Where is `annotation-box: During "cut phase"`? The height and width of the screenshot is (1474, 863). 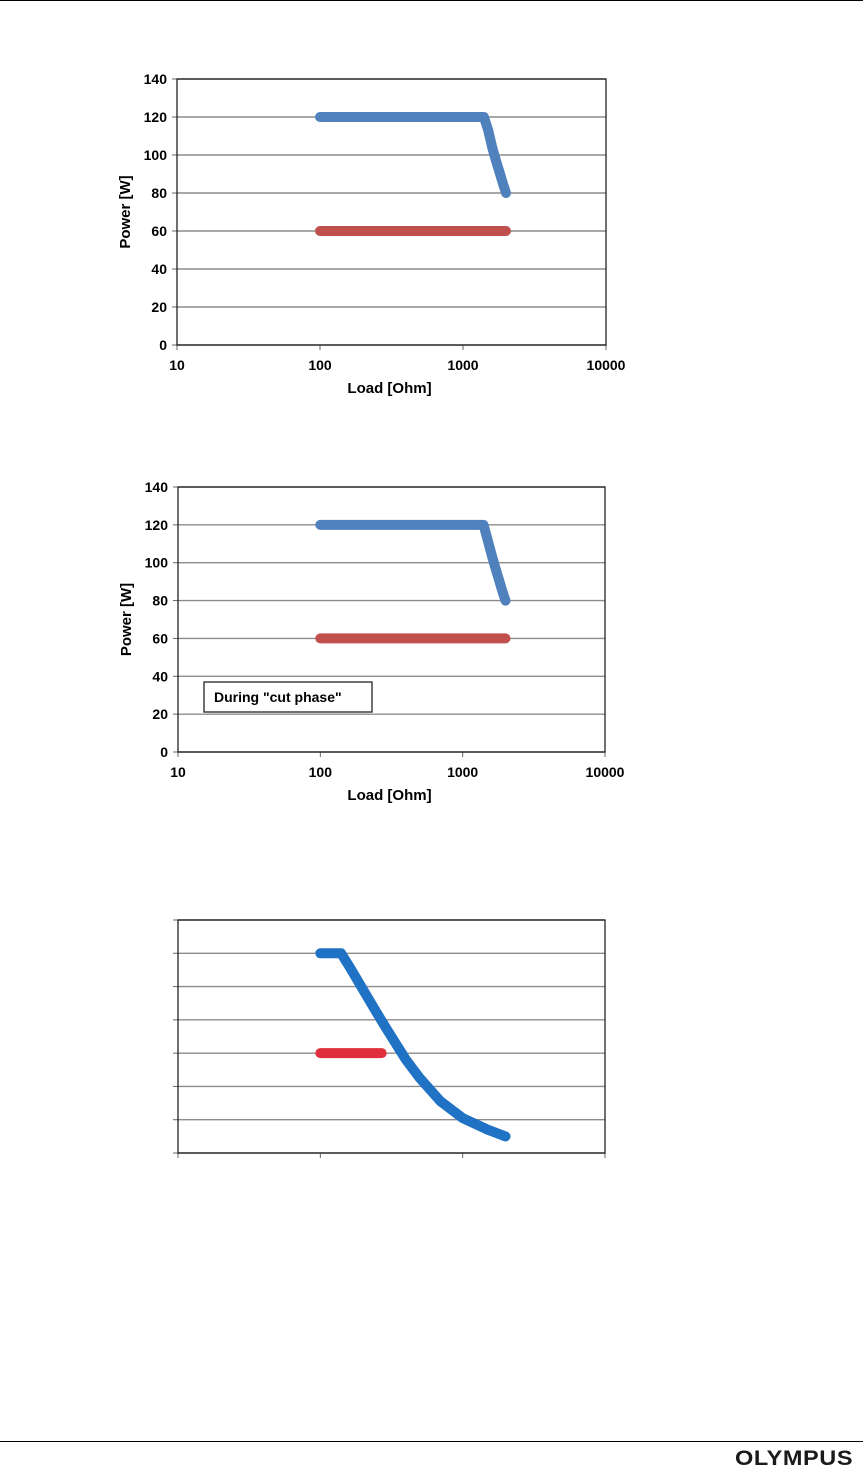 annotation-box: During "cut phase" is located at coordinates (288, 697).